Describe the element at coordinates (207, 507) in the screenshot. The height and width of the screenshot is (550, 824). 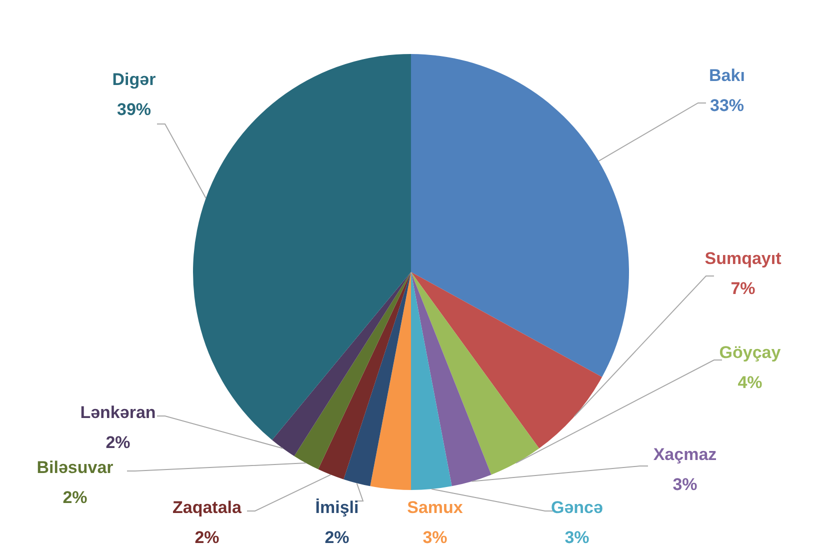
I see `slice-label: Zaqatala` at that location.